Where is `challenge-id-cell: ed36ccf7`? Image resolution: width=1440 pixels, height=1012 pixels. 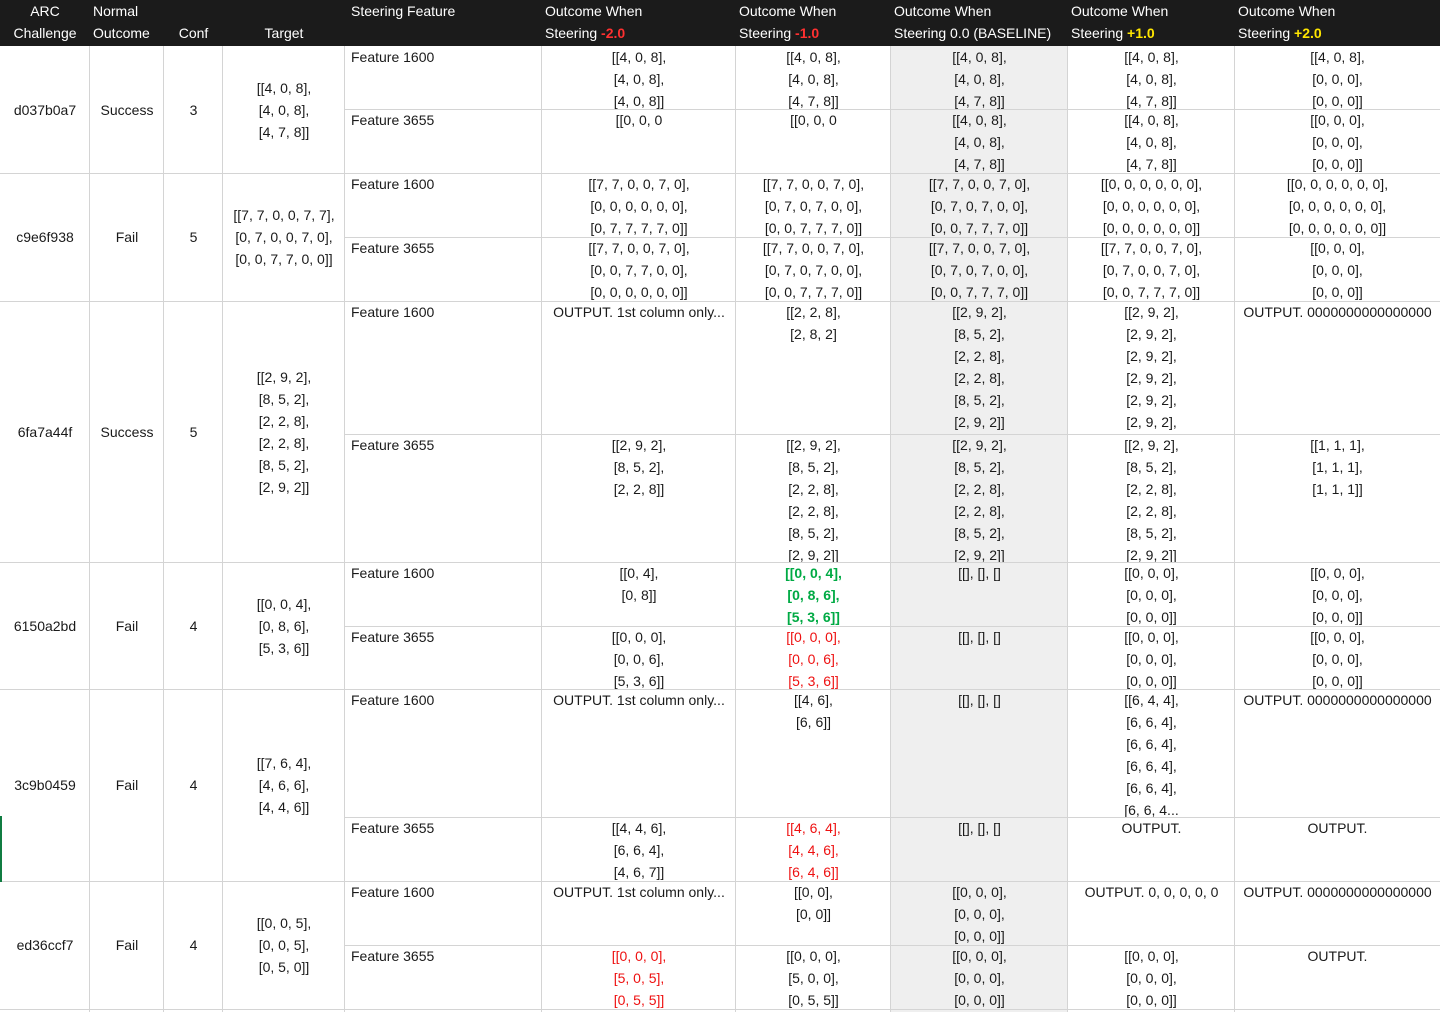 challenge-id-cell: ed36ccf7 is located at coordinates (45, 945).